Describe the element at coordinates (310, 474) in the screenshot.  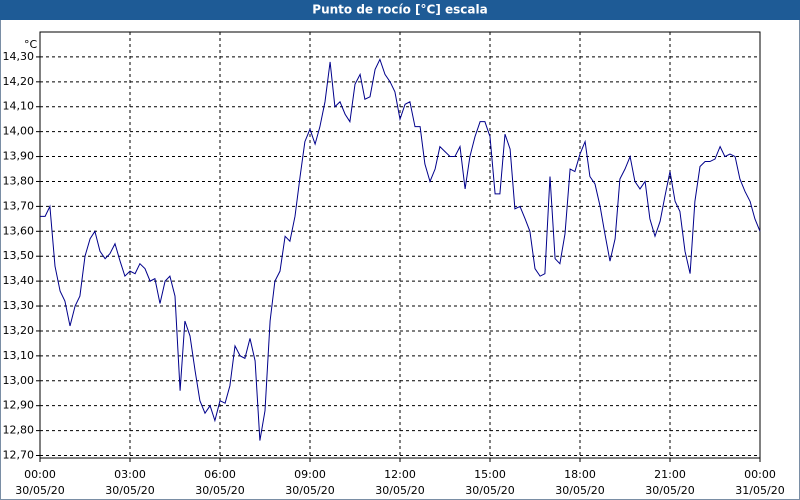
I see `x-tick-label: 09:00` at that location.